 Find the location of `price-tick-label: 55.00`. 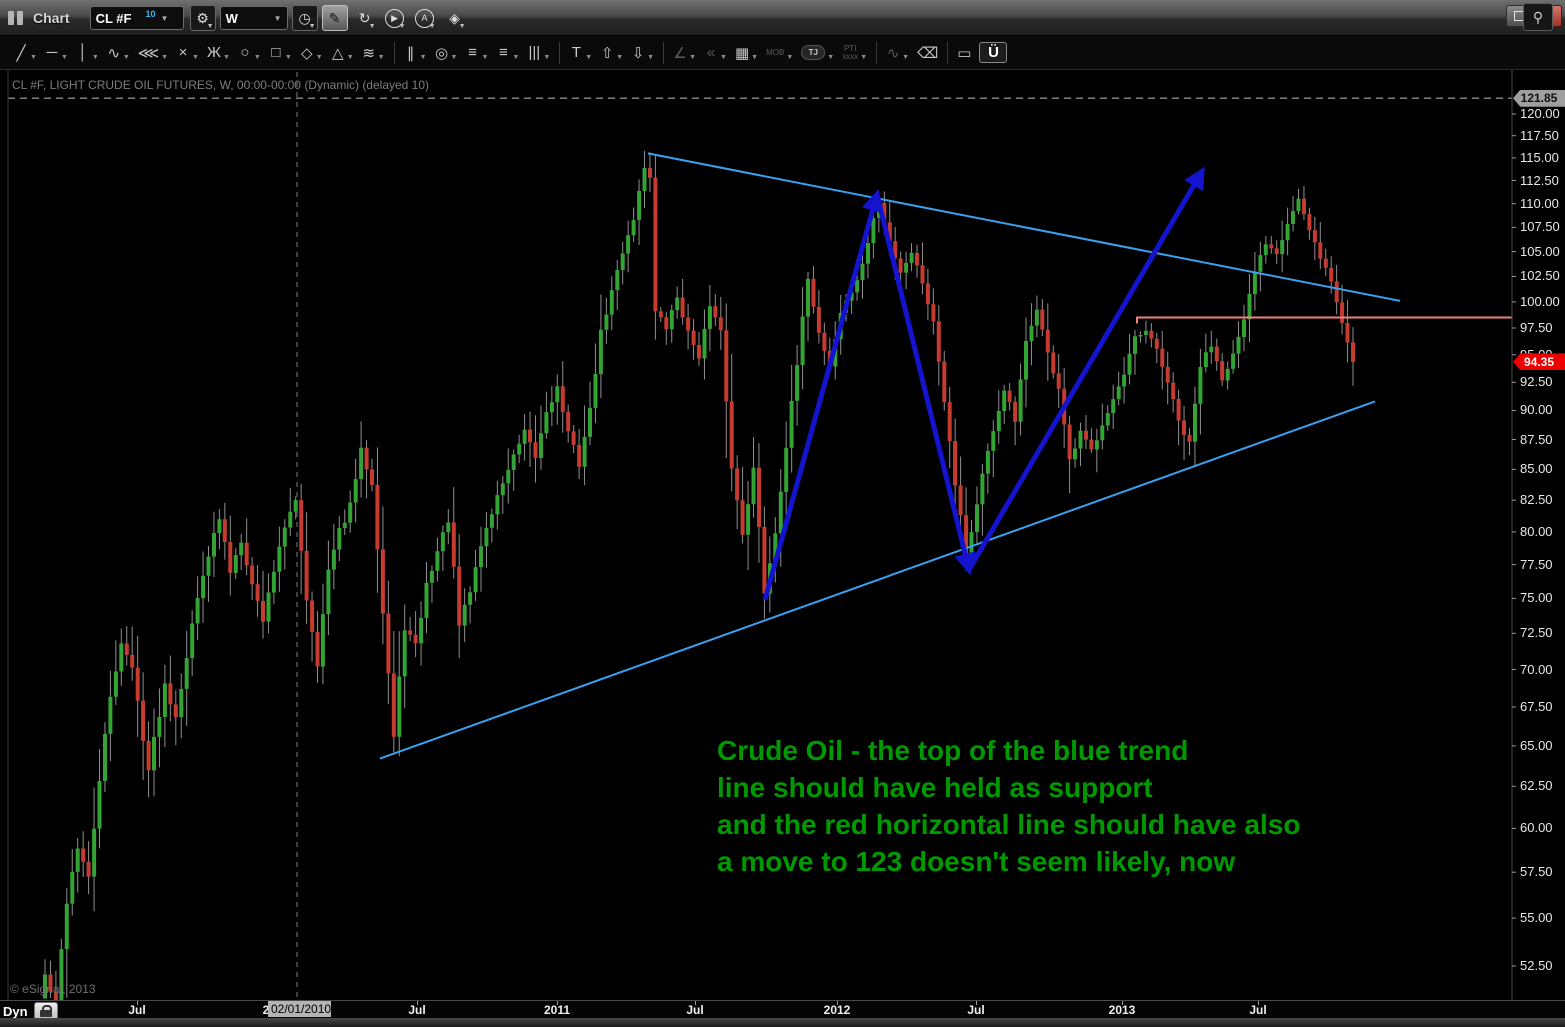

price-tick-label: 55.00 is located at coordinates (1536, 918).